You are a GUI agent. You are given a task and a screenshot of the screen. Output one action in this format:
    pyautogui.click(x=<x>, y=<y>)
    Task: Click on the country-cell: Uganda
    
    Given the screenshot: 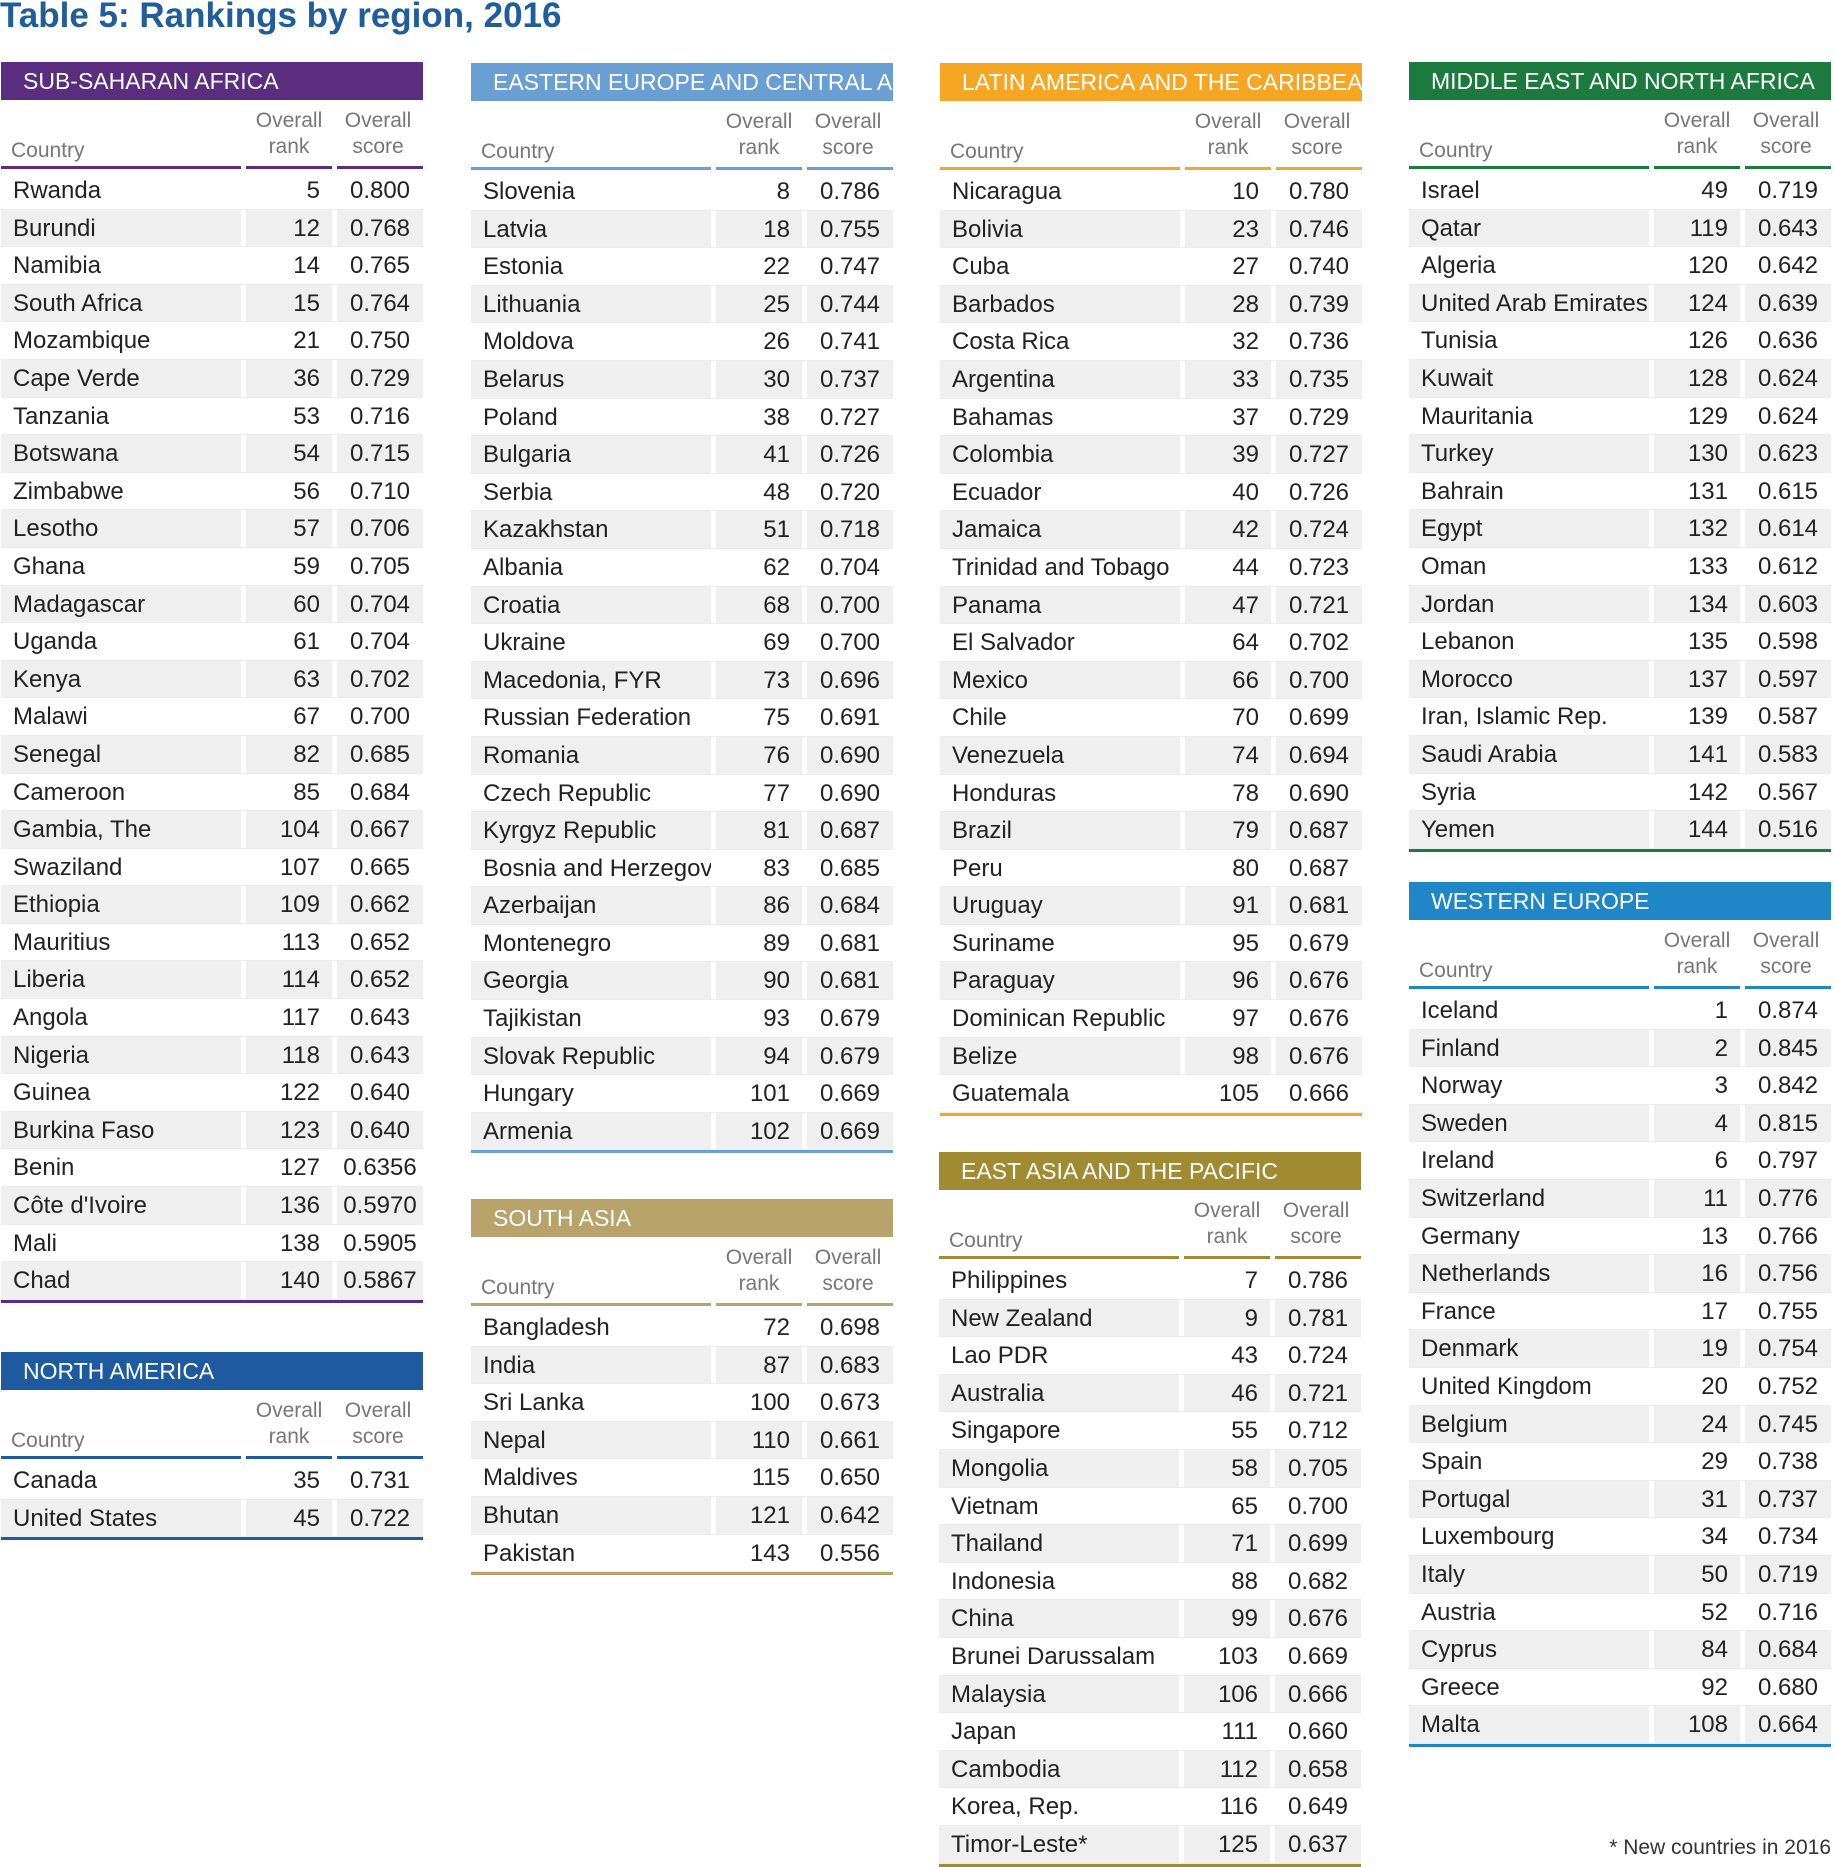 What is the action you would take?
    pyautogui.click(x=55, y=642)
    